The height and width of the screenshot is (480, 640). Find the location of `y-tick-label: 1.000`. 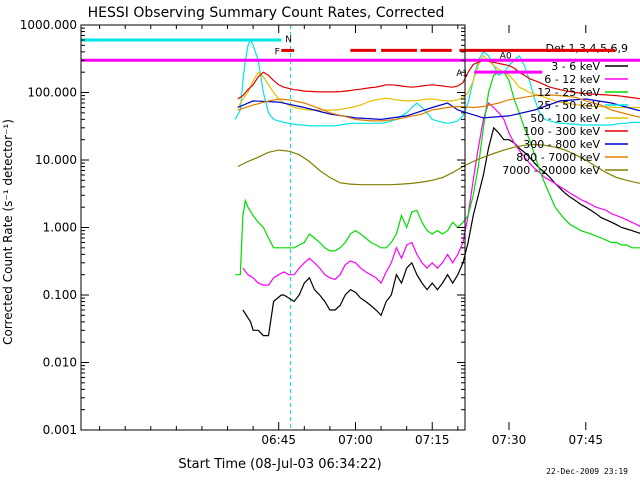

y-tick-label: 1.000 is located at coordinates (60, 228).